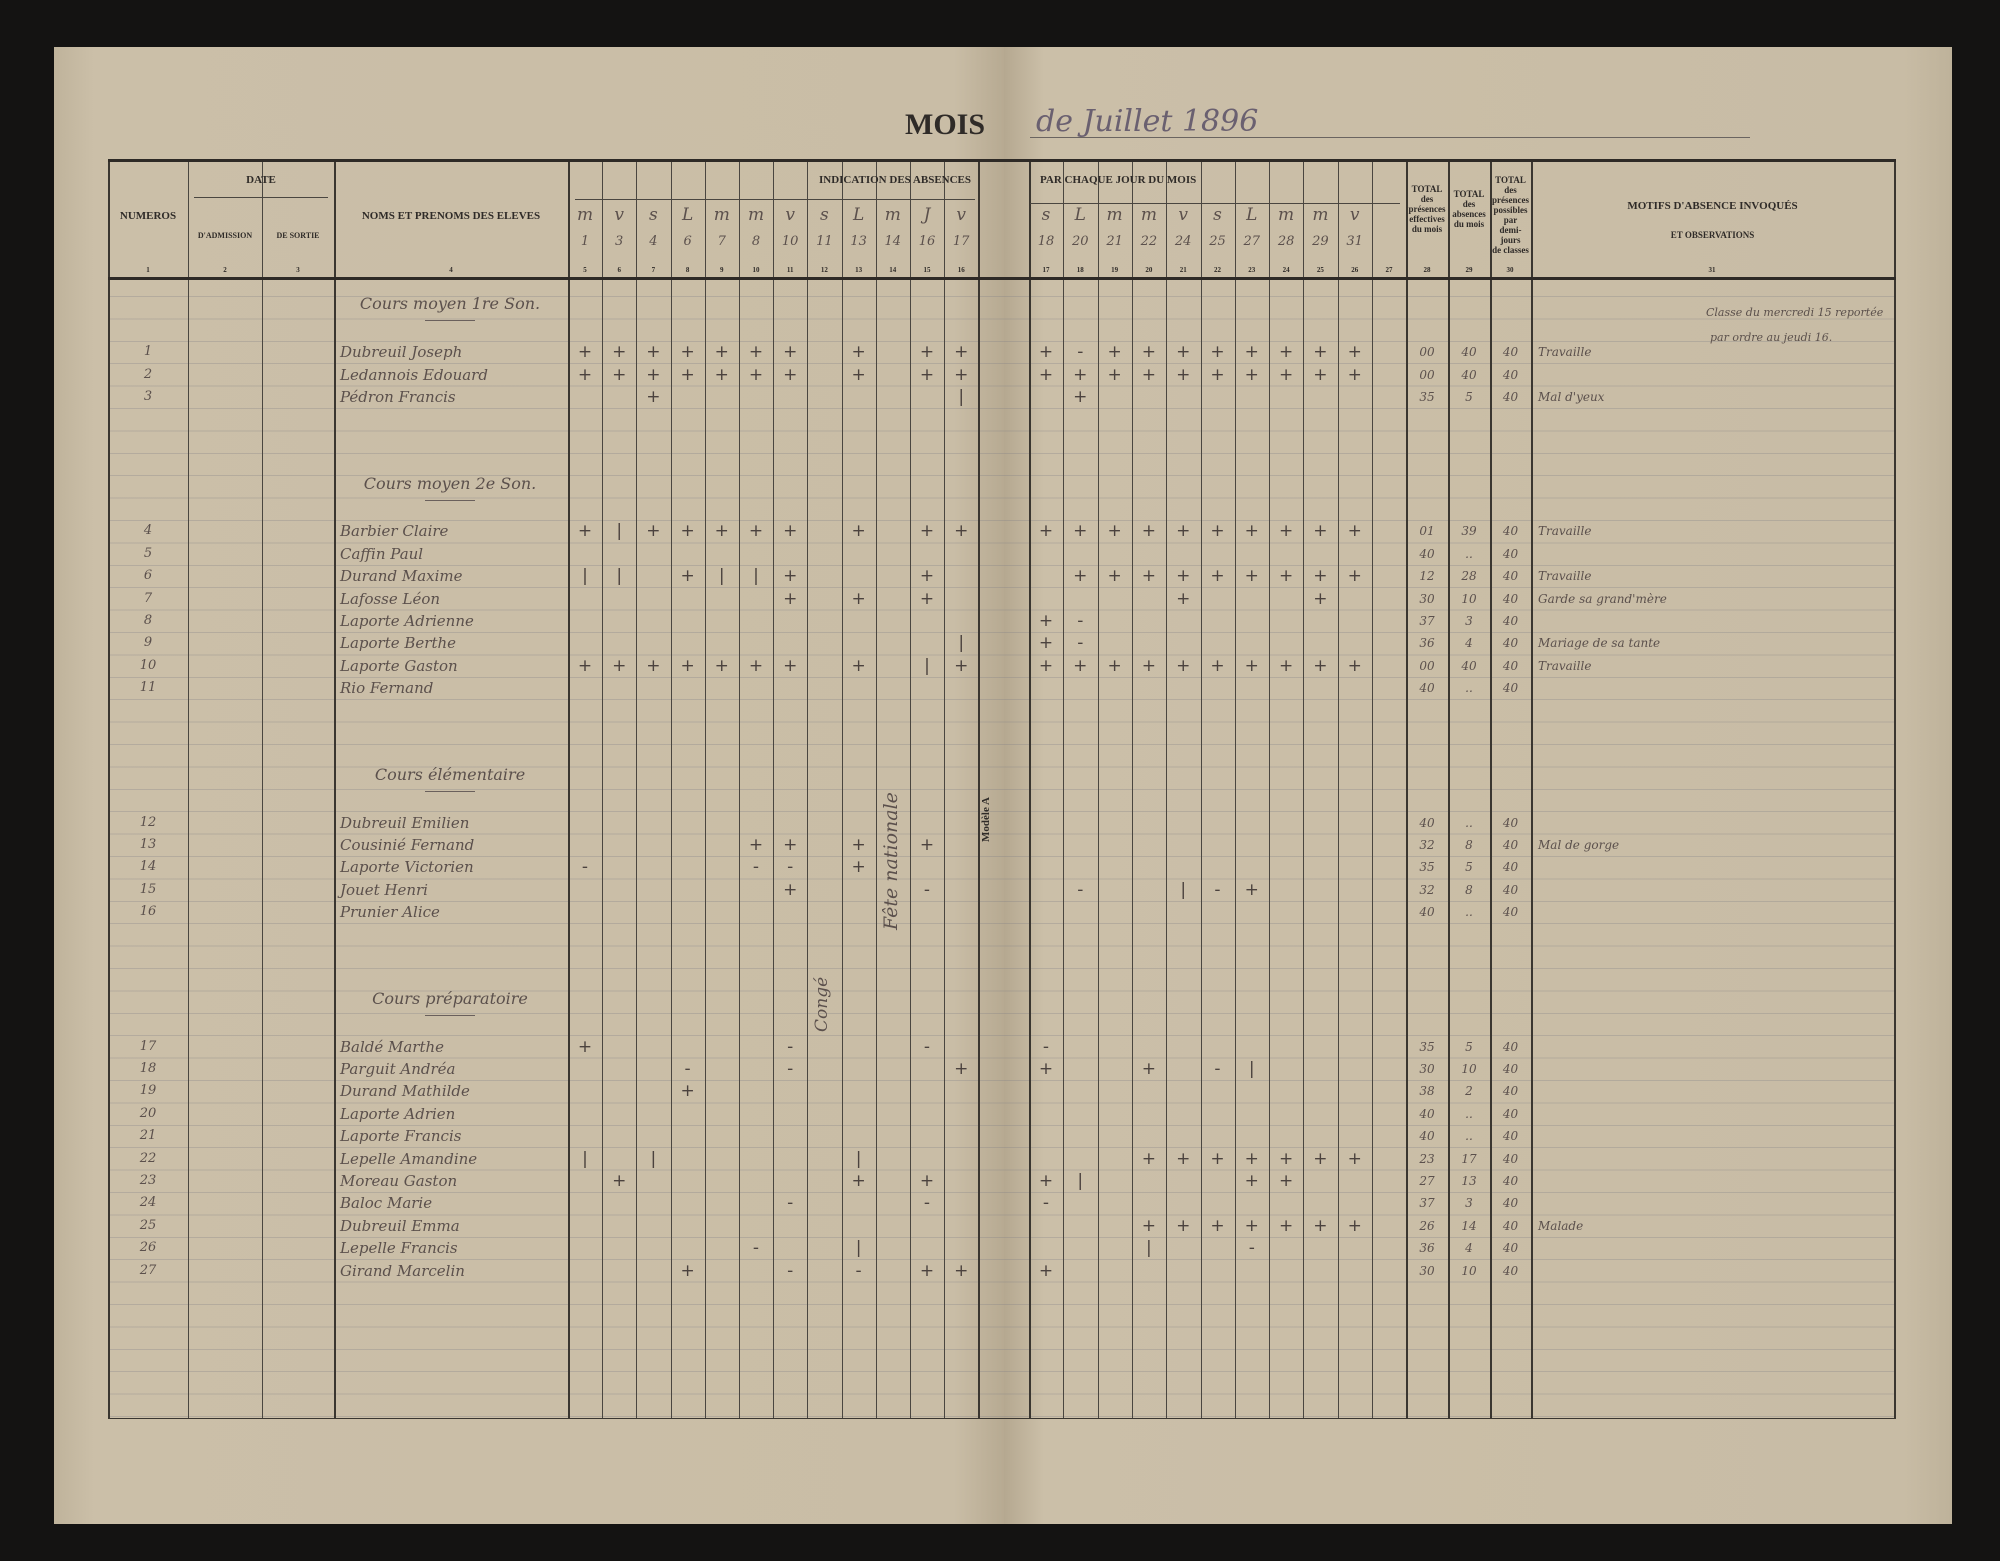 This screenshot has width=2000, height=1561. Describe the element at coordinates (148, 1203) in the screenshot. I see `student-number: 24` at that location.